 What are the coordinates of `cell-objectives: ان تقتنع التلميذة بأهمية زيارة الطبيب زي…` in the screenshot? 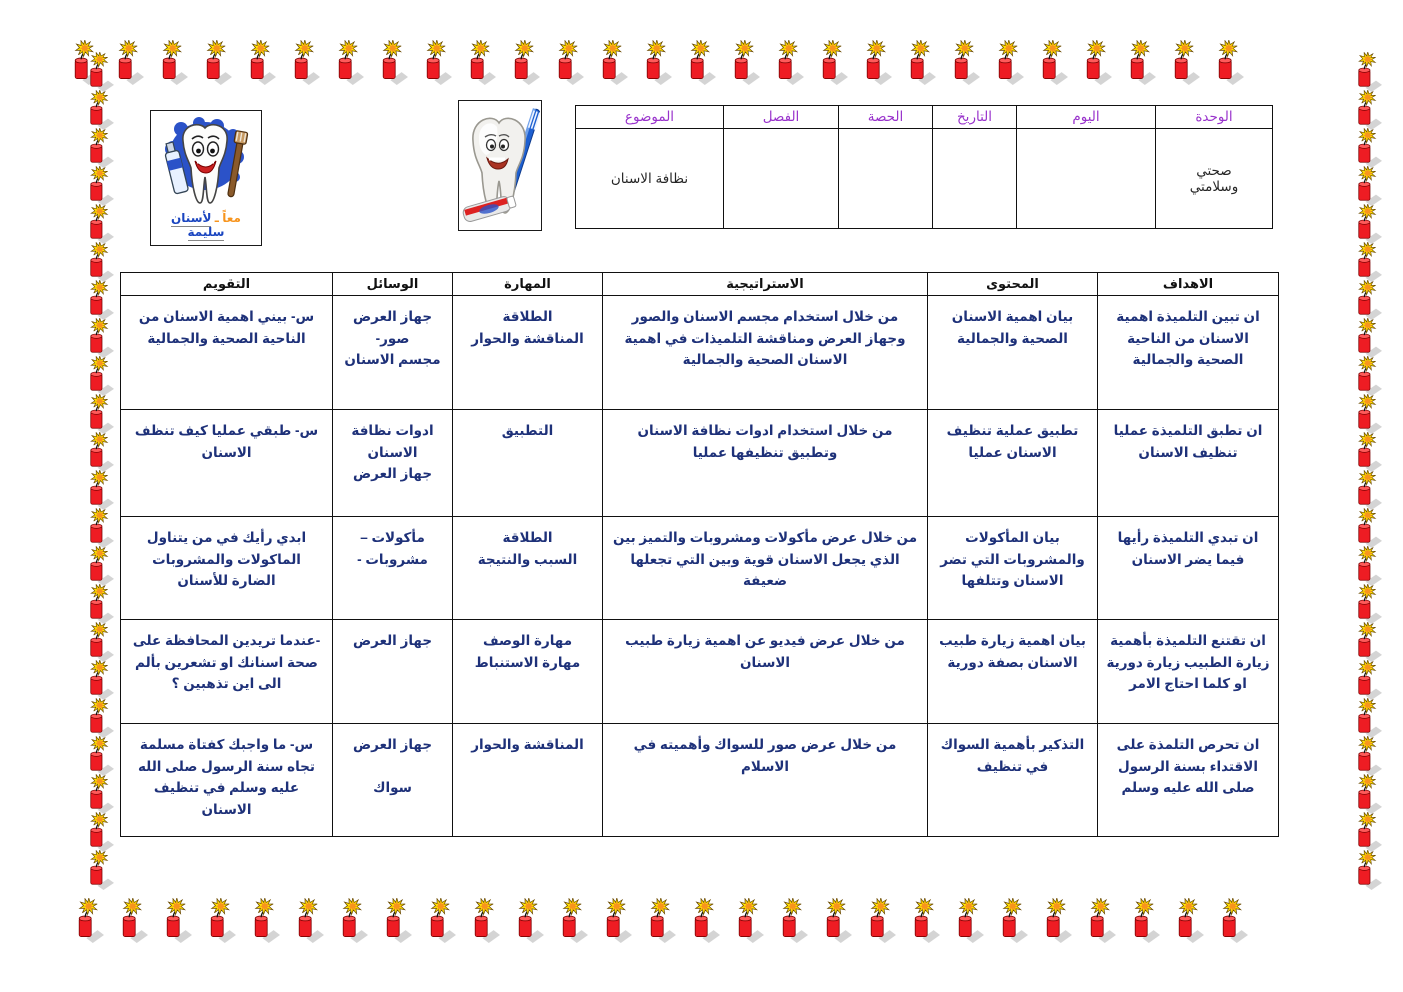 It's located at (1188, 671).